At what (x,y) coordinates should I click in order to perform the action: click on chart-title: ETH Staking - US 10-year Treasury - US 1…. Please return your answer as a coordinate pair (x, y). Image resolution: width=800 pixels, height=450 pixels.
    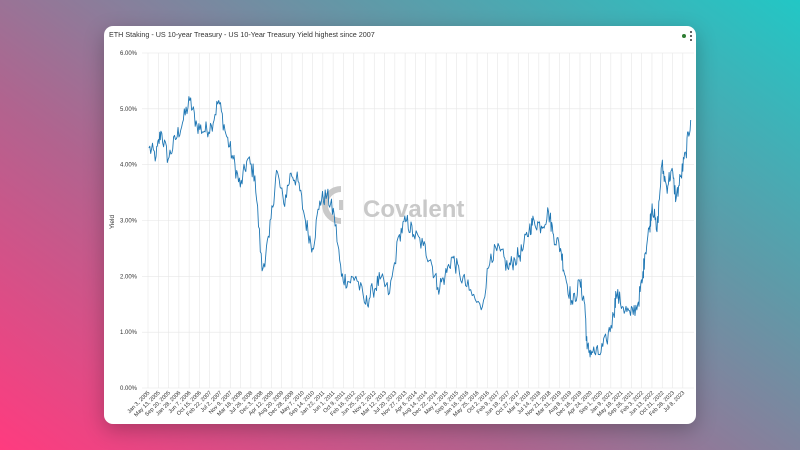
    Looking at the image, I should click on (242, 34).